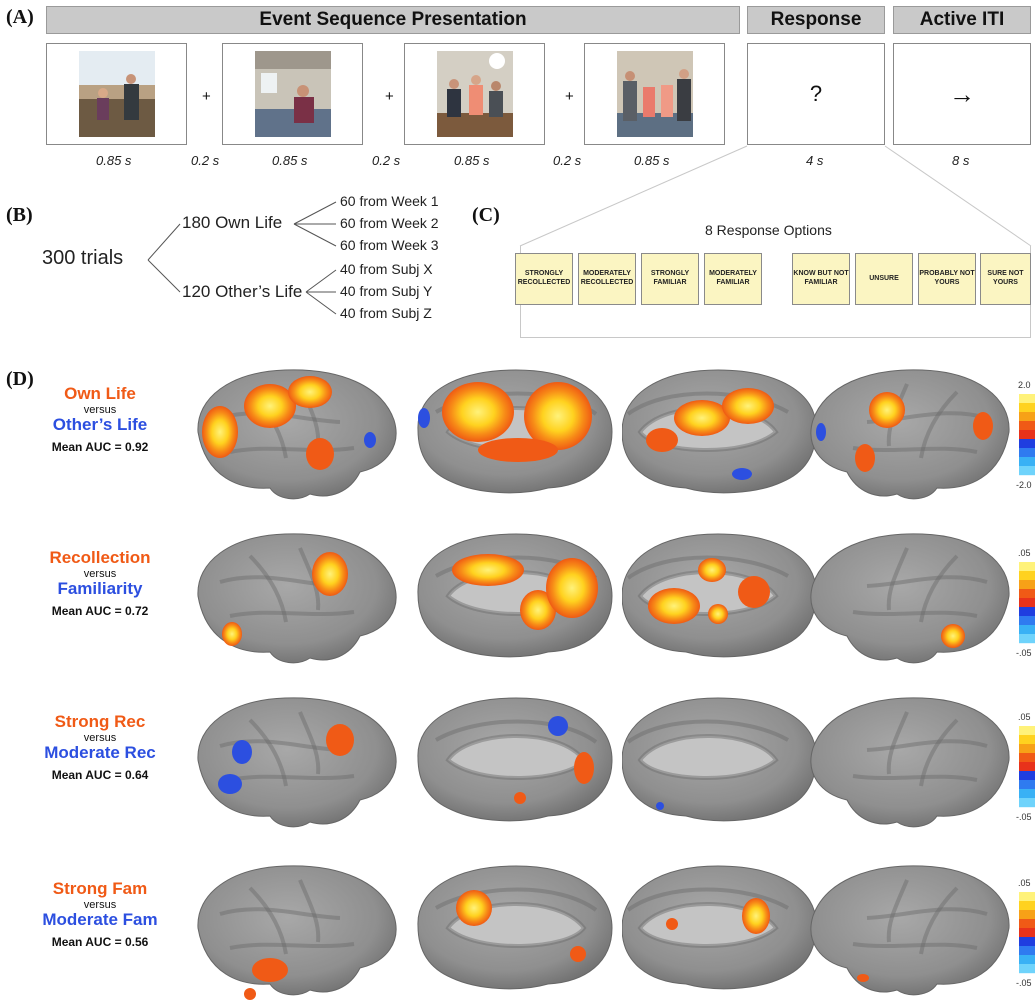 The image size is (1035, 1008). What do you see at coordinates (961, 160) in the screenshot?
I see `timing-iti: 8 s` at bounding box center [961, 160].